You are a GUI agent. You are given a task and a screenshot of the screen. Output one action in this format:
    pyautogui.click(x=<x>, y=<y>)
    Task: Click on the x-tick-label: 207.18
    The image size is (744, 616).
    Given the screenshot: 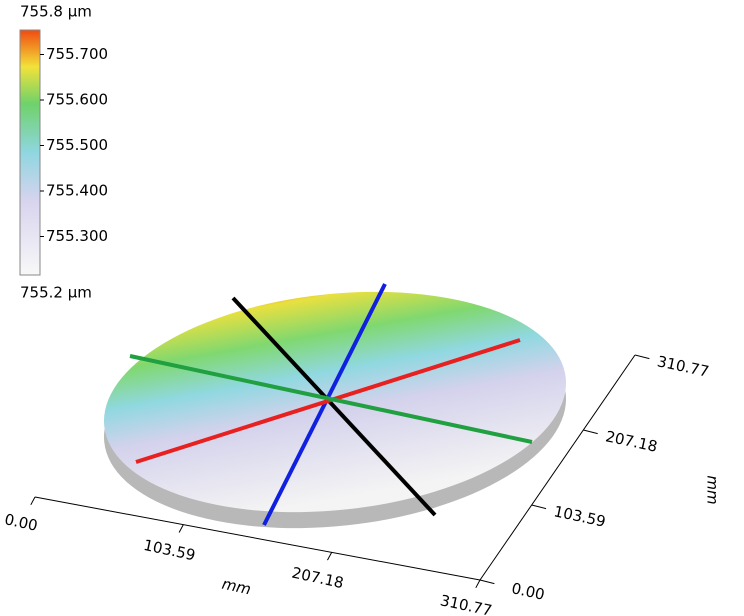 What is the action you would take?
    pyautogui.click(x=317, y=578)
    